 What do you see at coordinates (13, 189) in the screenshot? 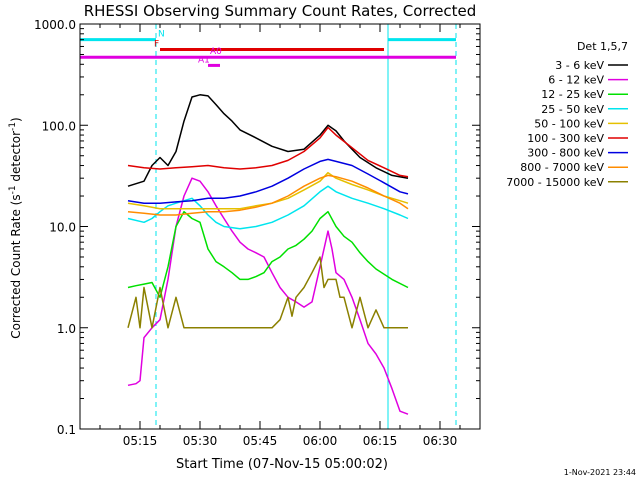
I see `y-axis-label-sup1: -1` at bounding box center [13, 189].